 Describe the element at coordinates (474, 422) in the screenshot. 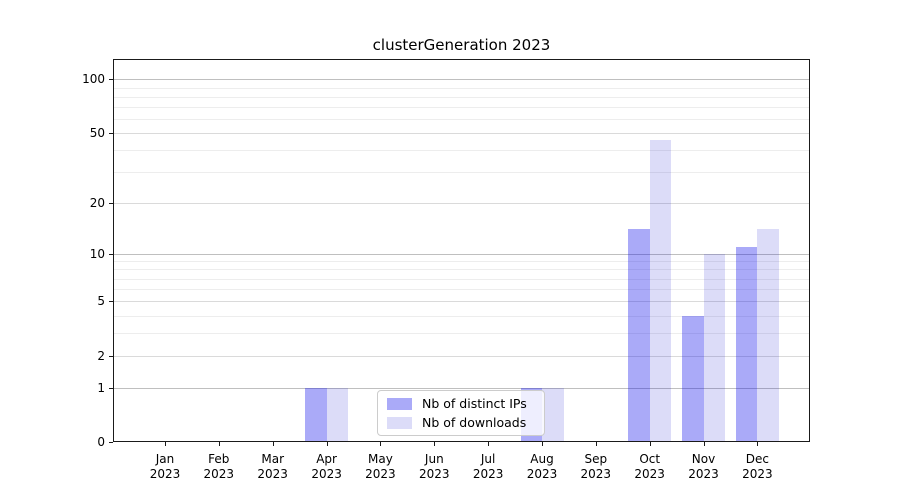

I see `legend-label-downloads: Nb of downloads` at that location.